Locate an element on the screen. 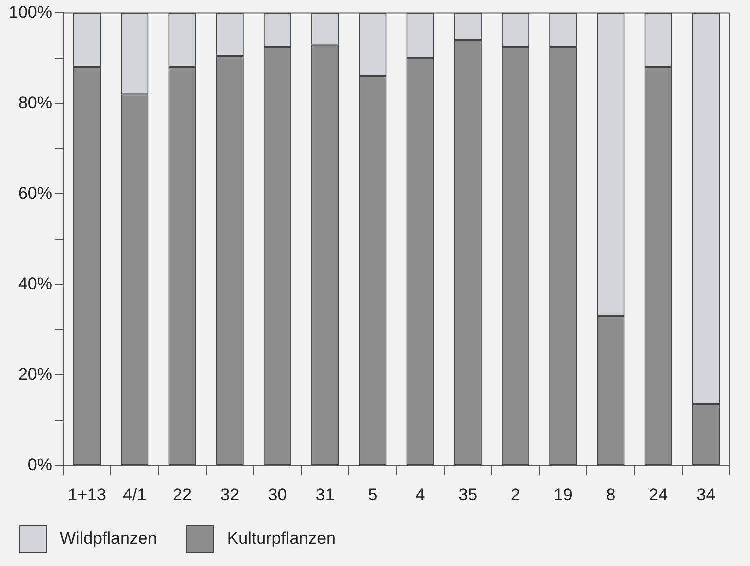 The image size is (750, 566). y-tick-label: 80% is located at coordinates (35, 102).